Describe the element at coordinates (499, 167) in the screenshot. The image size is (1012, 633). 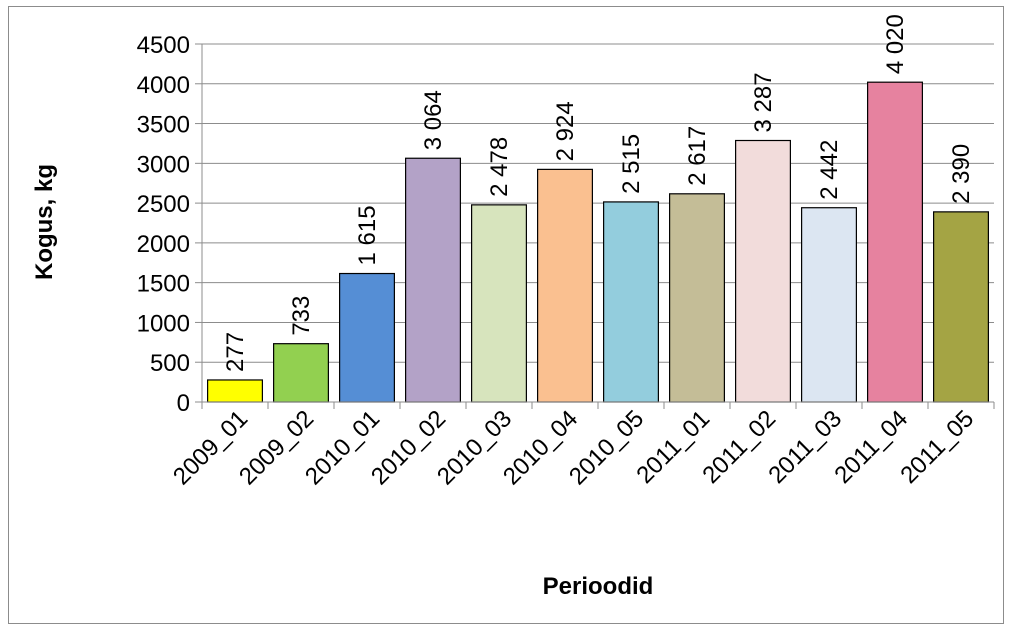
I see `data-label: 2 478` at that location.